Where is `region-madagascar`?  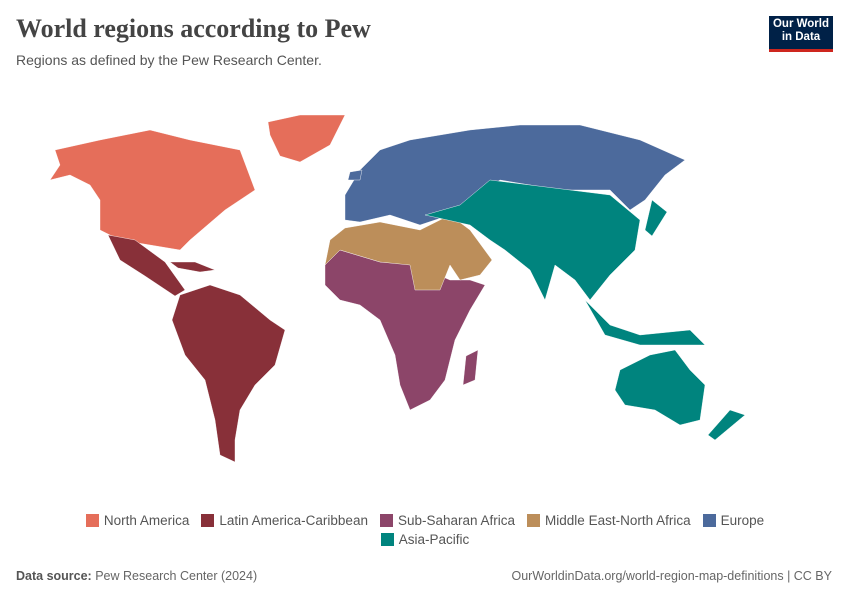
region-madagascar is located at coordinates (470, 367).